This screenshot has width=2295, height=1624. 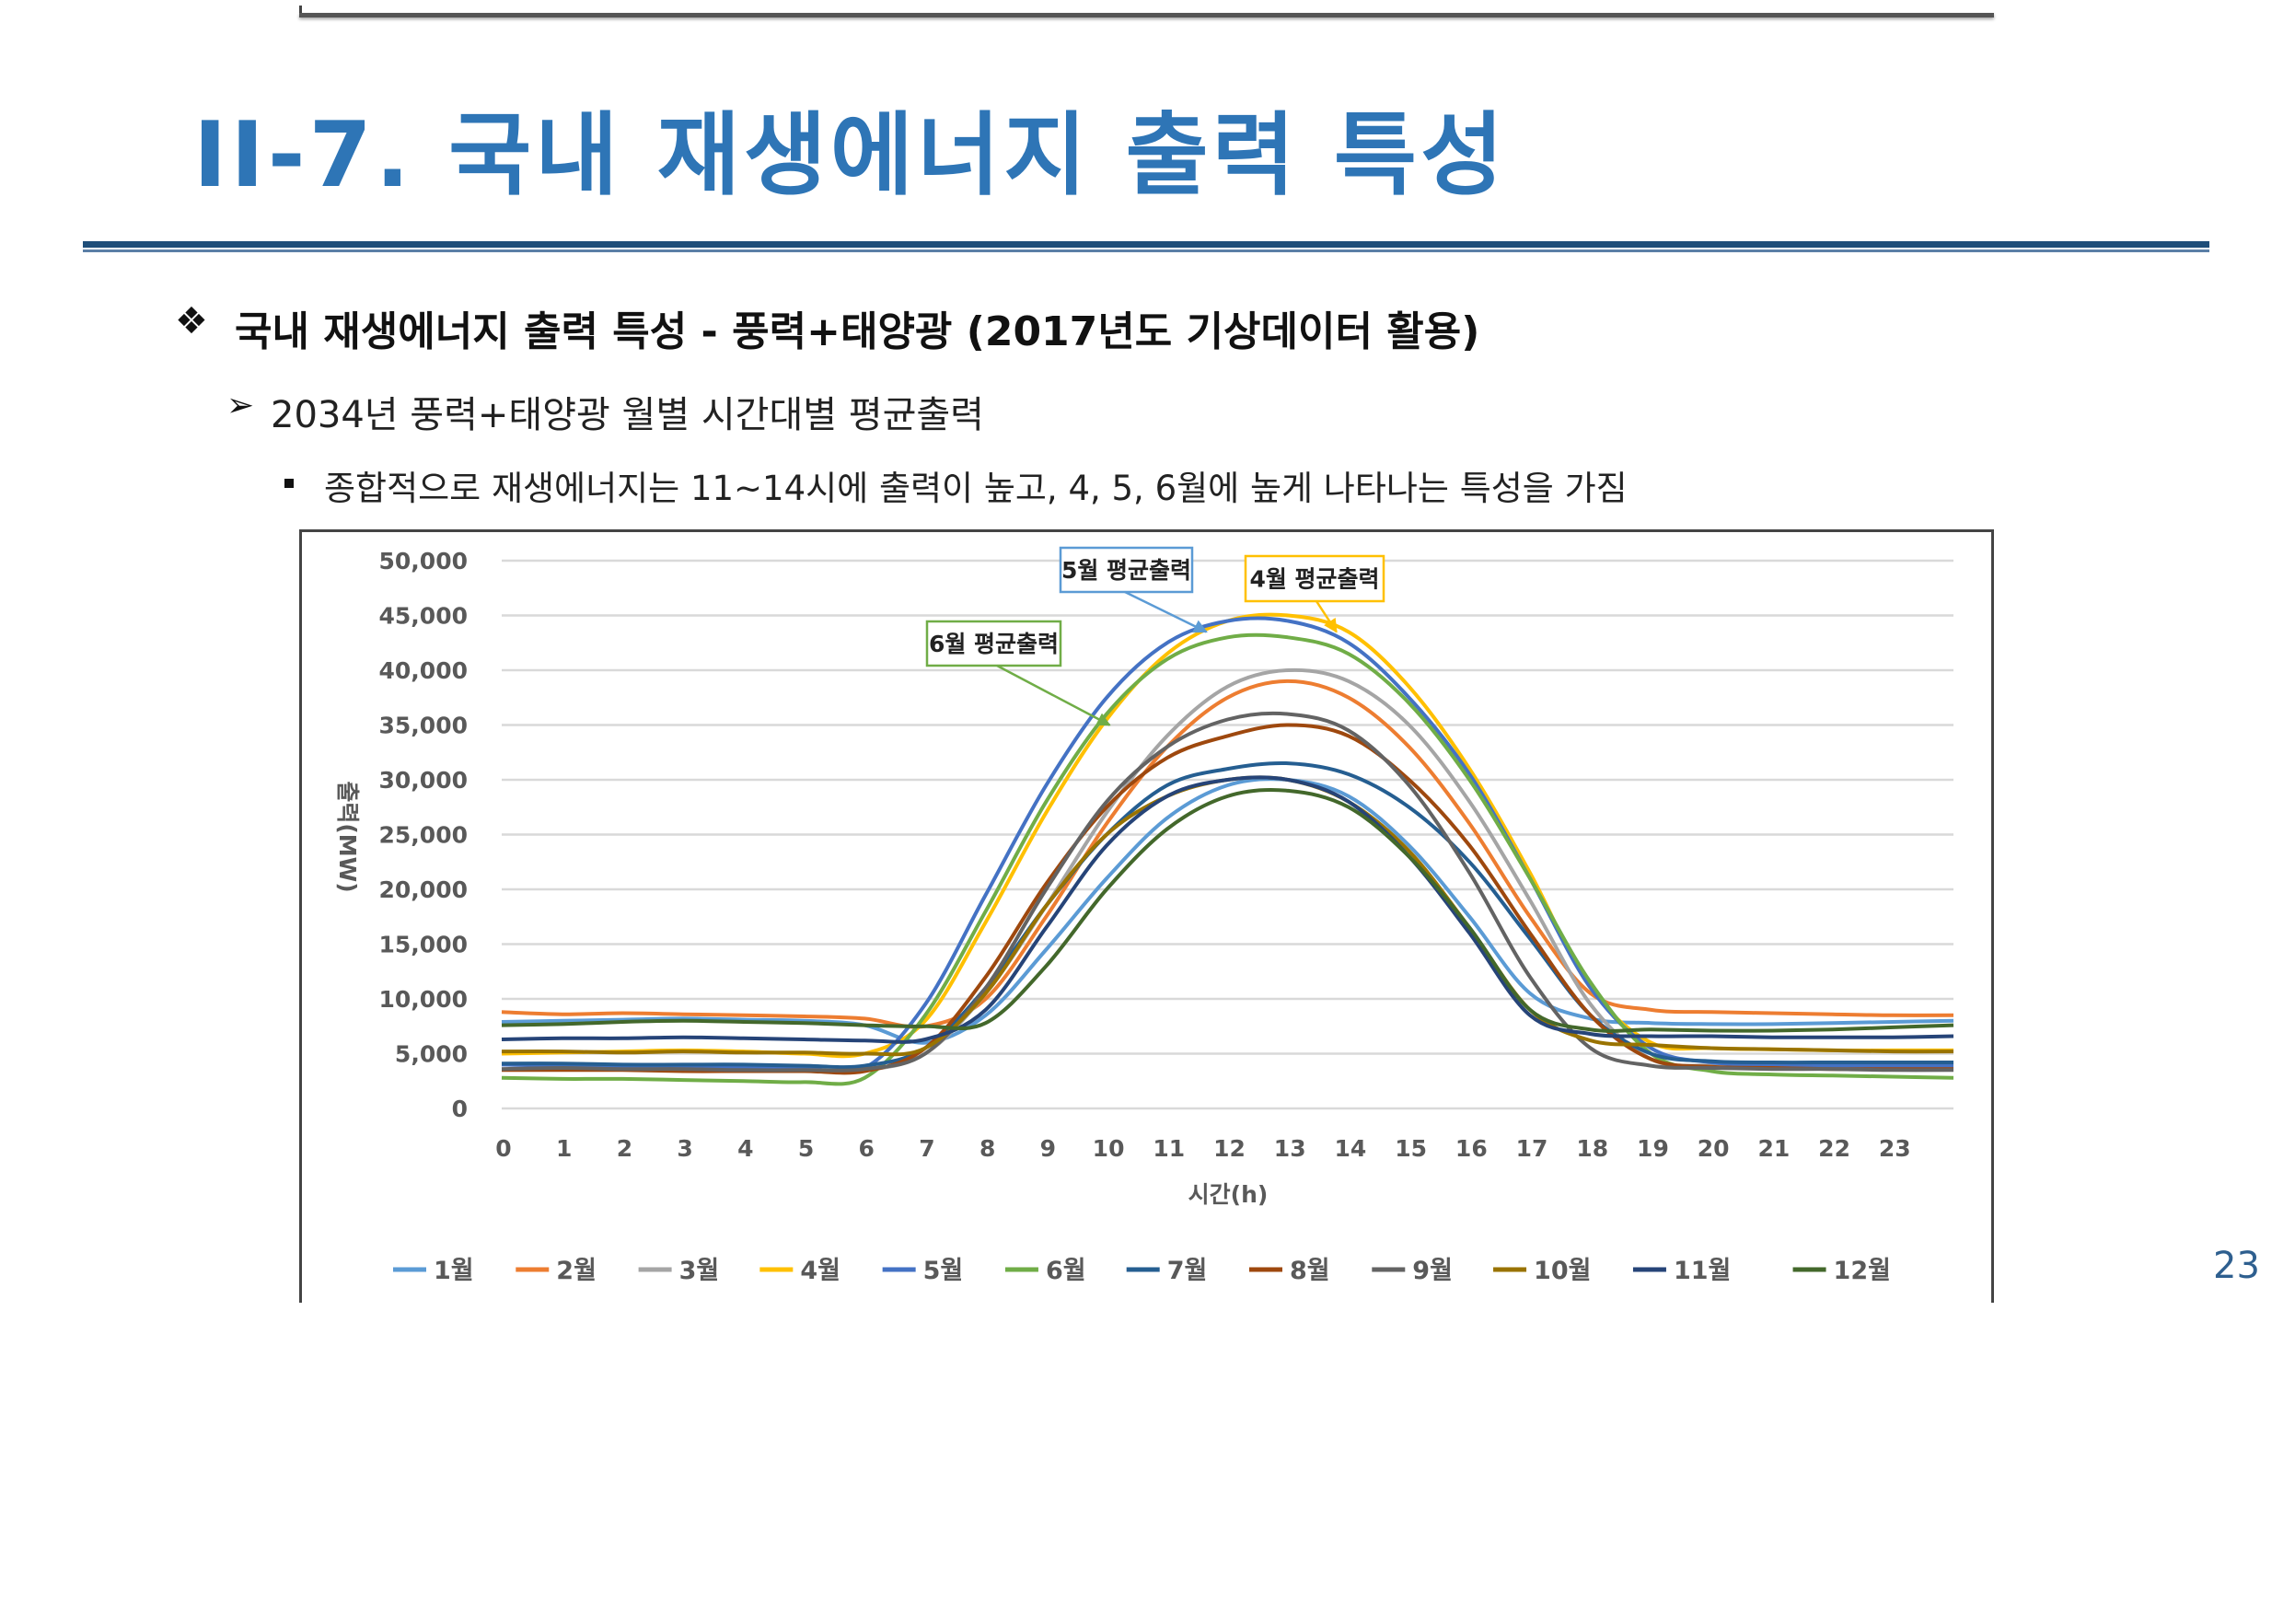 What do you see at coordinates (1228, 1194) in the screenshot?
I see `x-axis-title: 시간(h)` at bounding box center [1228, 1194].